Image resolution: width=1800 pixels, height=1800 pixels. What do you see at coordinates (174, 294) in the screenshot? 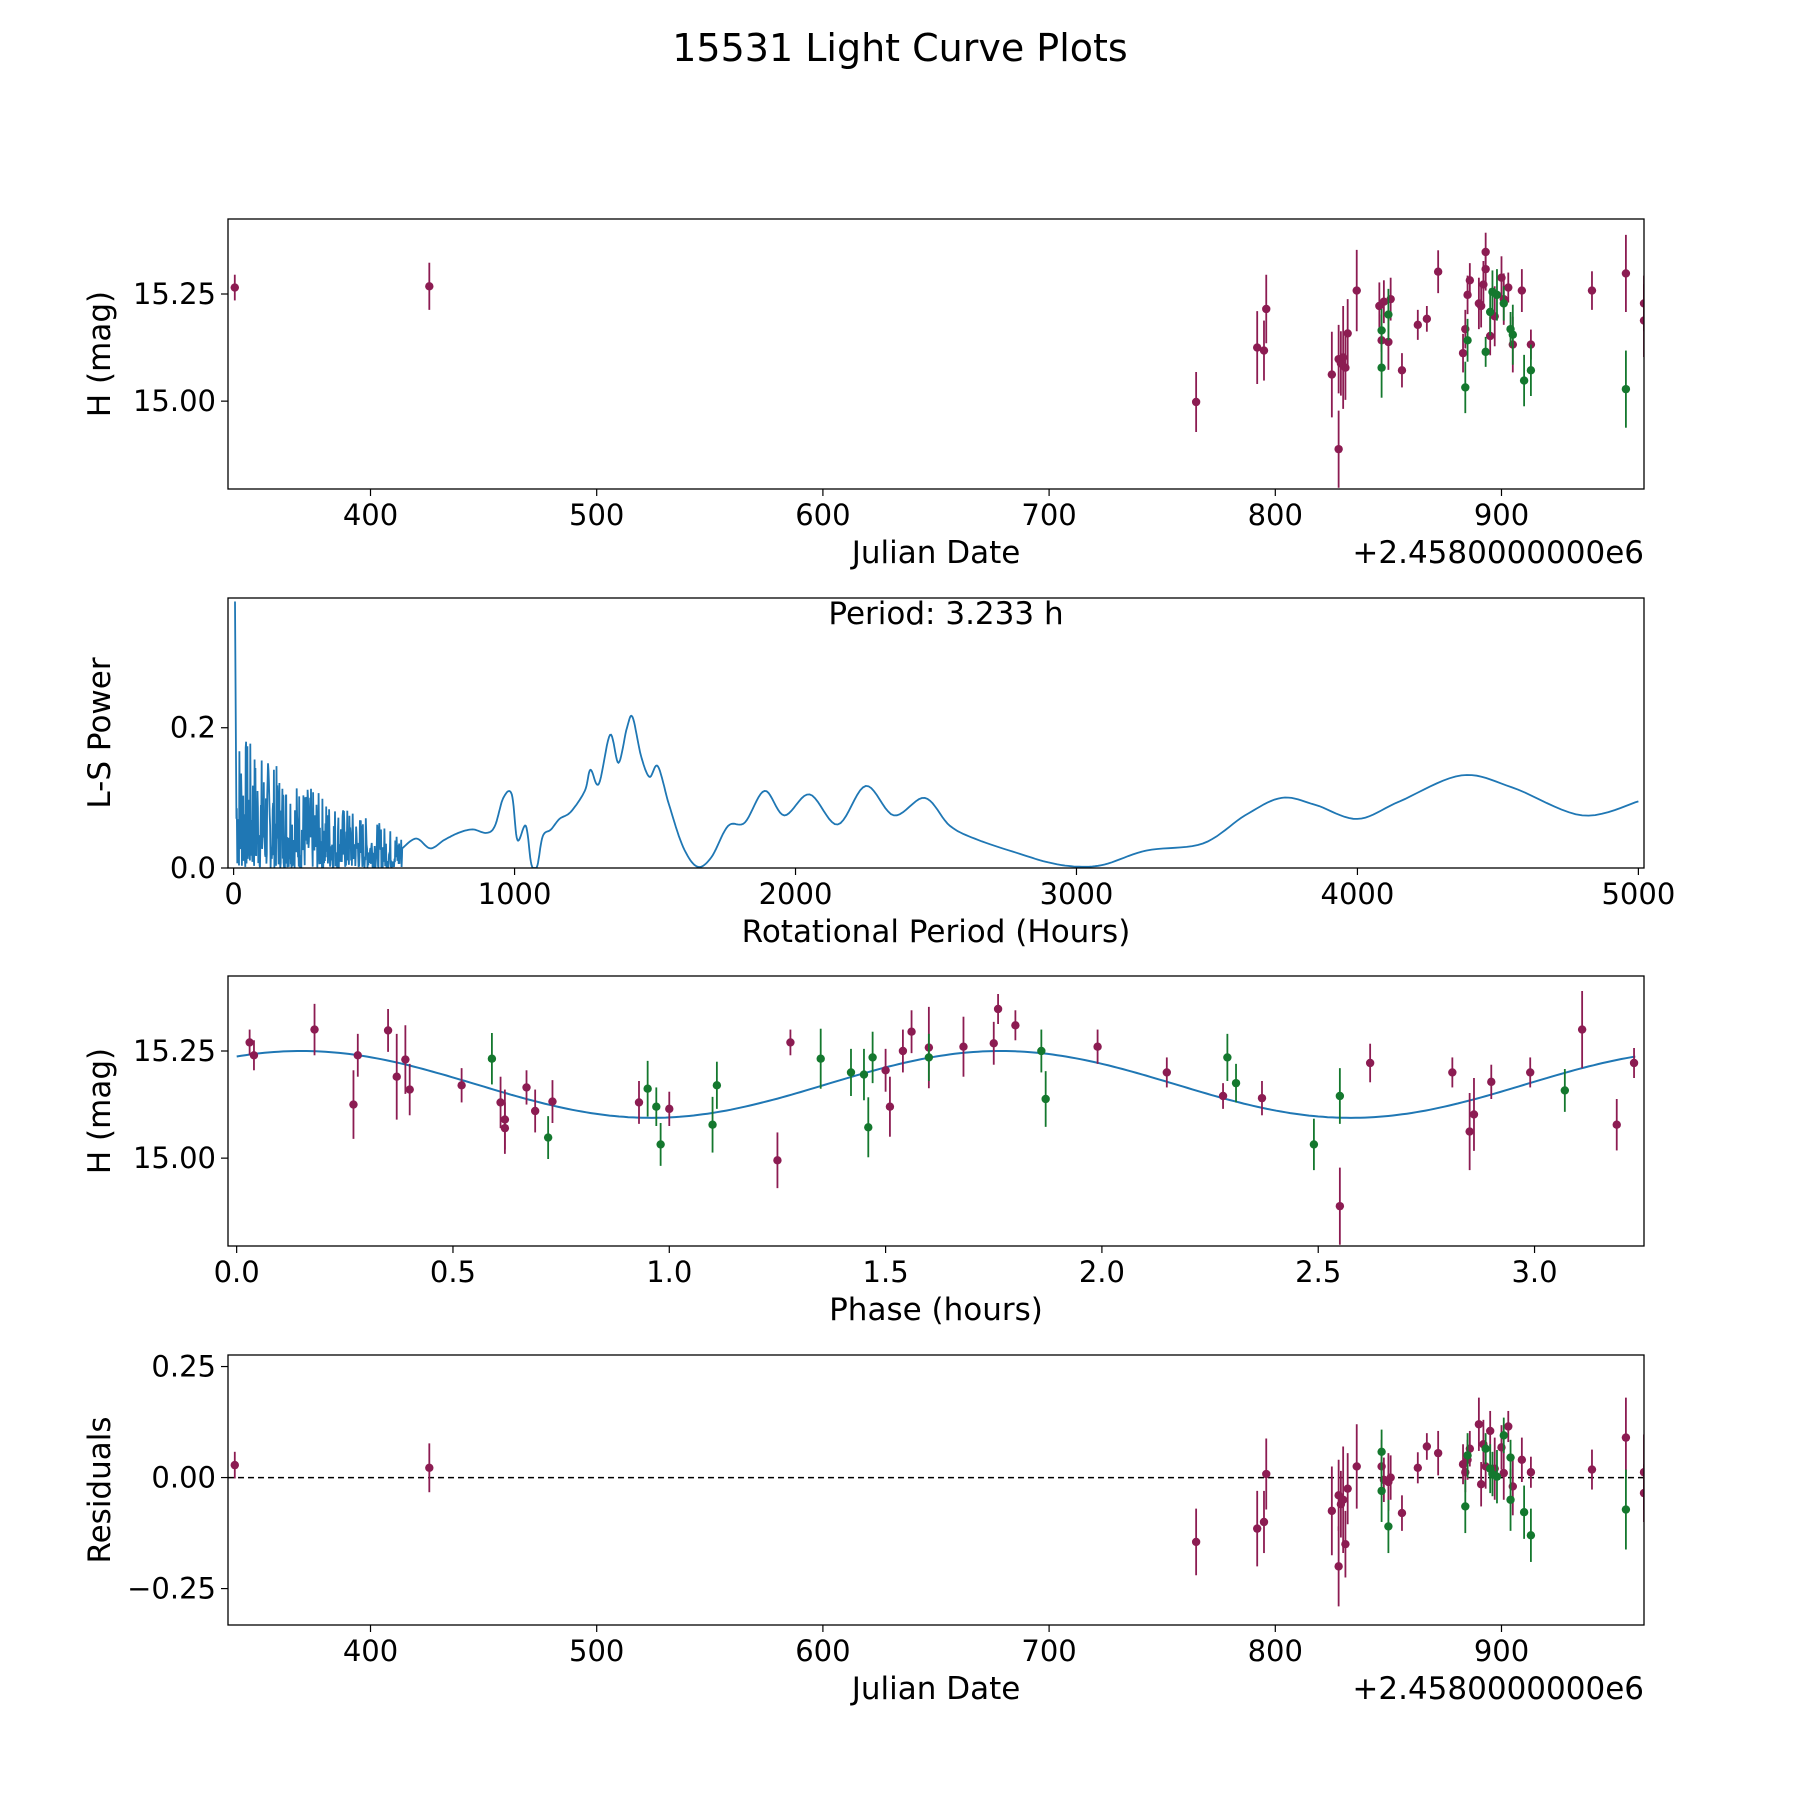
I see `lightcurve-ytick-label: 15.25` at bounding box center [174, 294].